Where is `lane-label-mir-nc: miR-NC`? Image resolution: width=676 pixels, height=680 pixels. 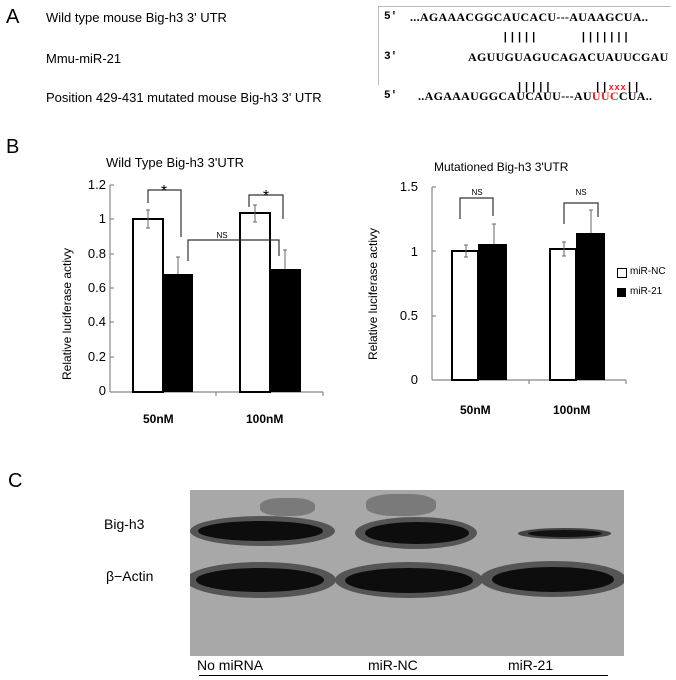
lane-label-mir-nc: miR-NC is located at coordinates (393, 665).